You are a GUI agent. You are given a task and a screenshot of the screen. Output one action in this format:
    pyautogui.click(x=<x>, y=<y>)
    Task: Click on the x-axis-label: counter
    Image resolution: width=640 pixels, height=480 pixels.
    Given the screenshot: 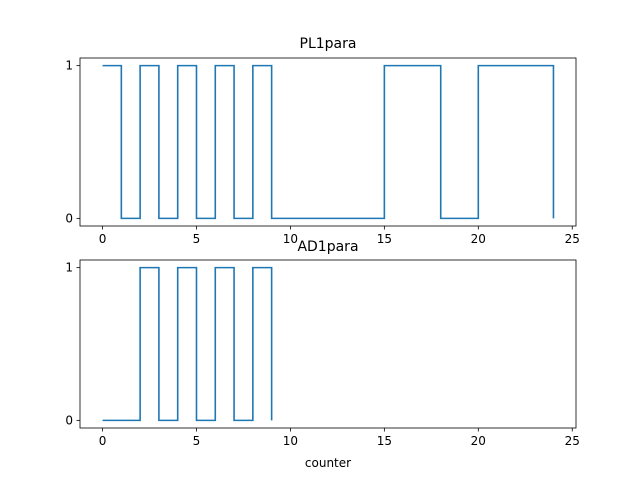 What is the action you would take?
    pyautogui.click(x=328, y=463)
    